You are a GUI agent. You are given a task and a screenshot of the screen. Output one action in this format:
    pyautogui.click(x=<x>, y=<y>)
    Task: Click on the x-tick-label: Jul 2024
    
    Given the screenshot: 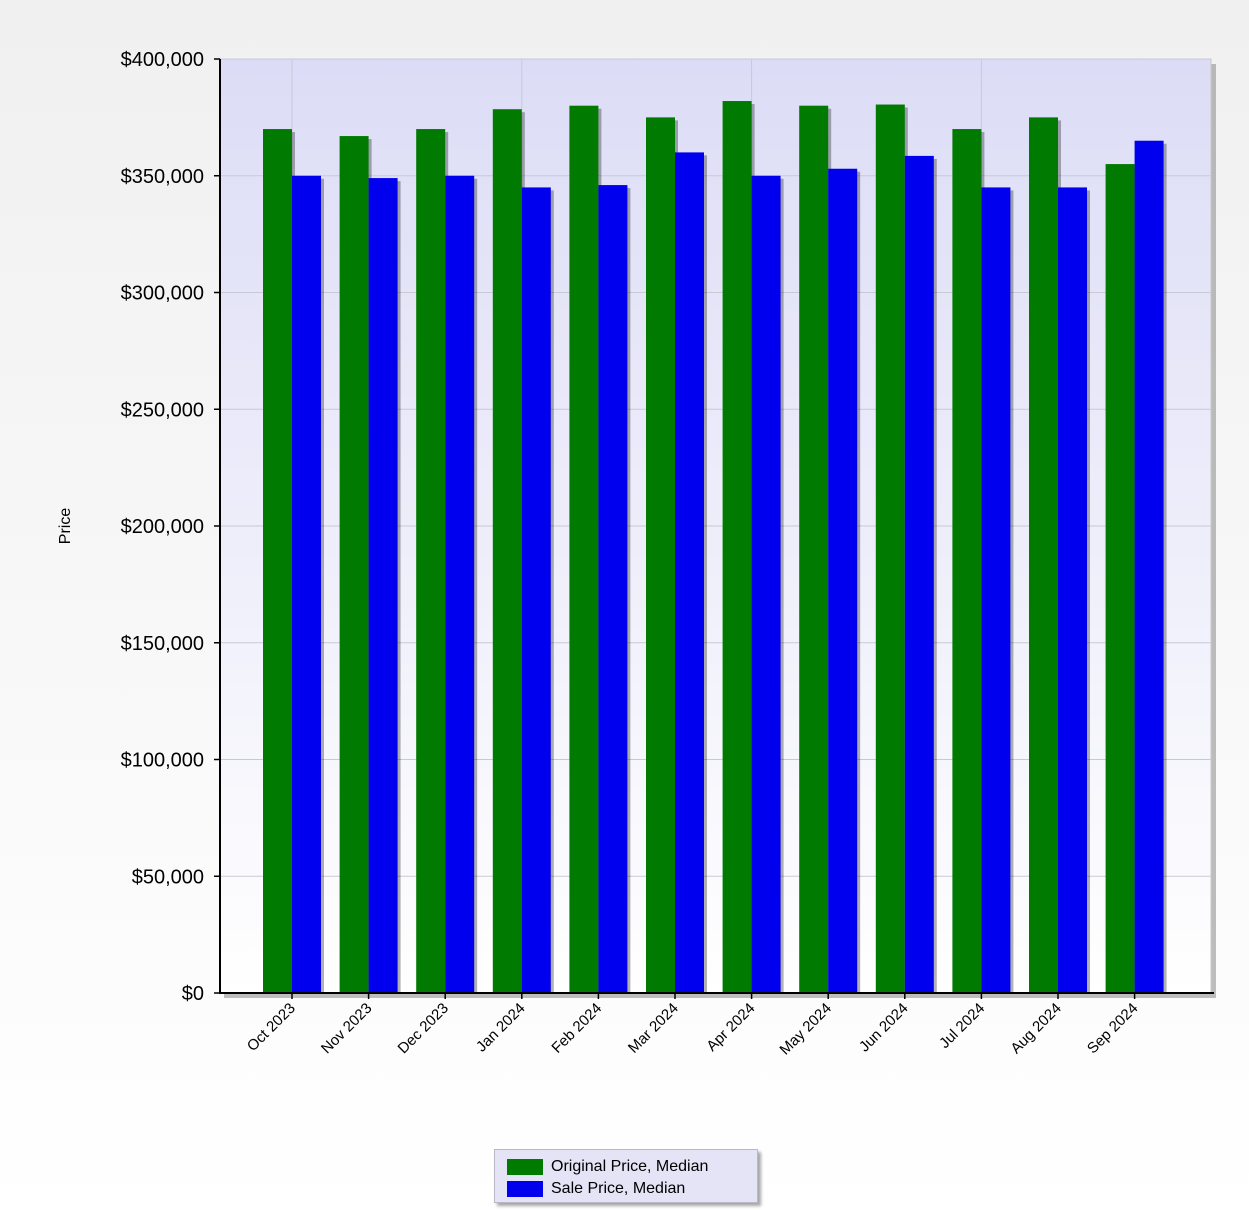 What is the action you would take?
    pyautogui.click(x=962, y=1026)
    